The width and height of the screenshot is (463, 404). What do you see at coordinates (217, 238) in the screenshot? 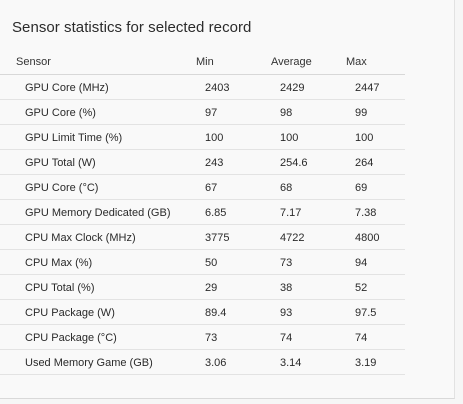
I see `cell-min: 3775` at bounding box center [217, 238].